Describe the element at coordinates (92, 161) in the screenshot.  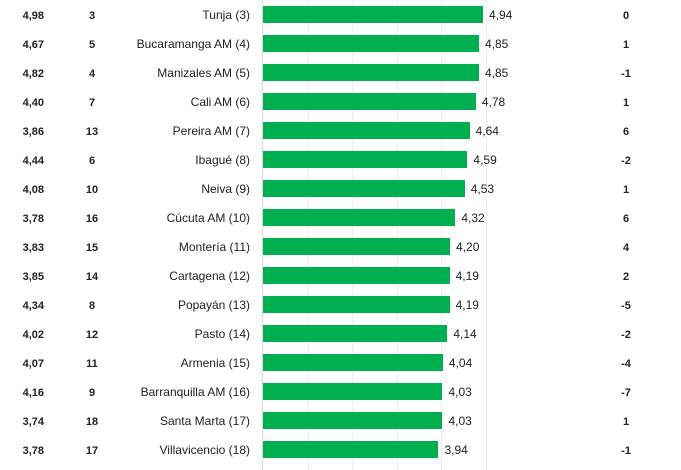
I see `previous-rank-label: 6` at that location.